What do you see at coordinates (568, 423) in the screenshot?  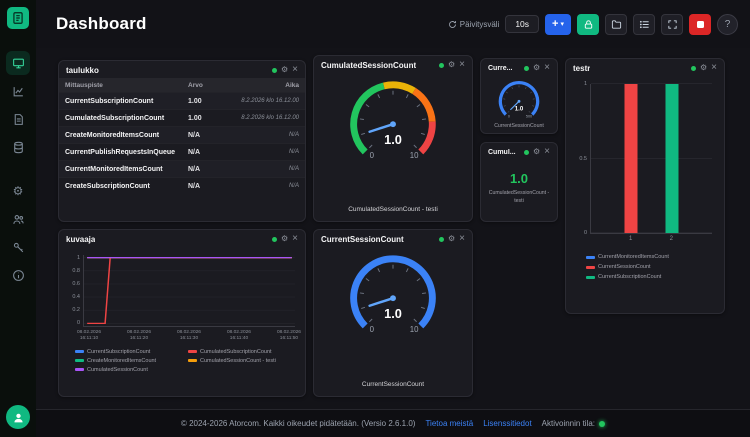 I see `activation-status-label: Aktivoinnin tila:` at bounding box center [568, 423].